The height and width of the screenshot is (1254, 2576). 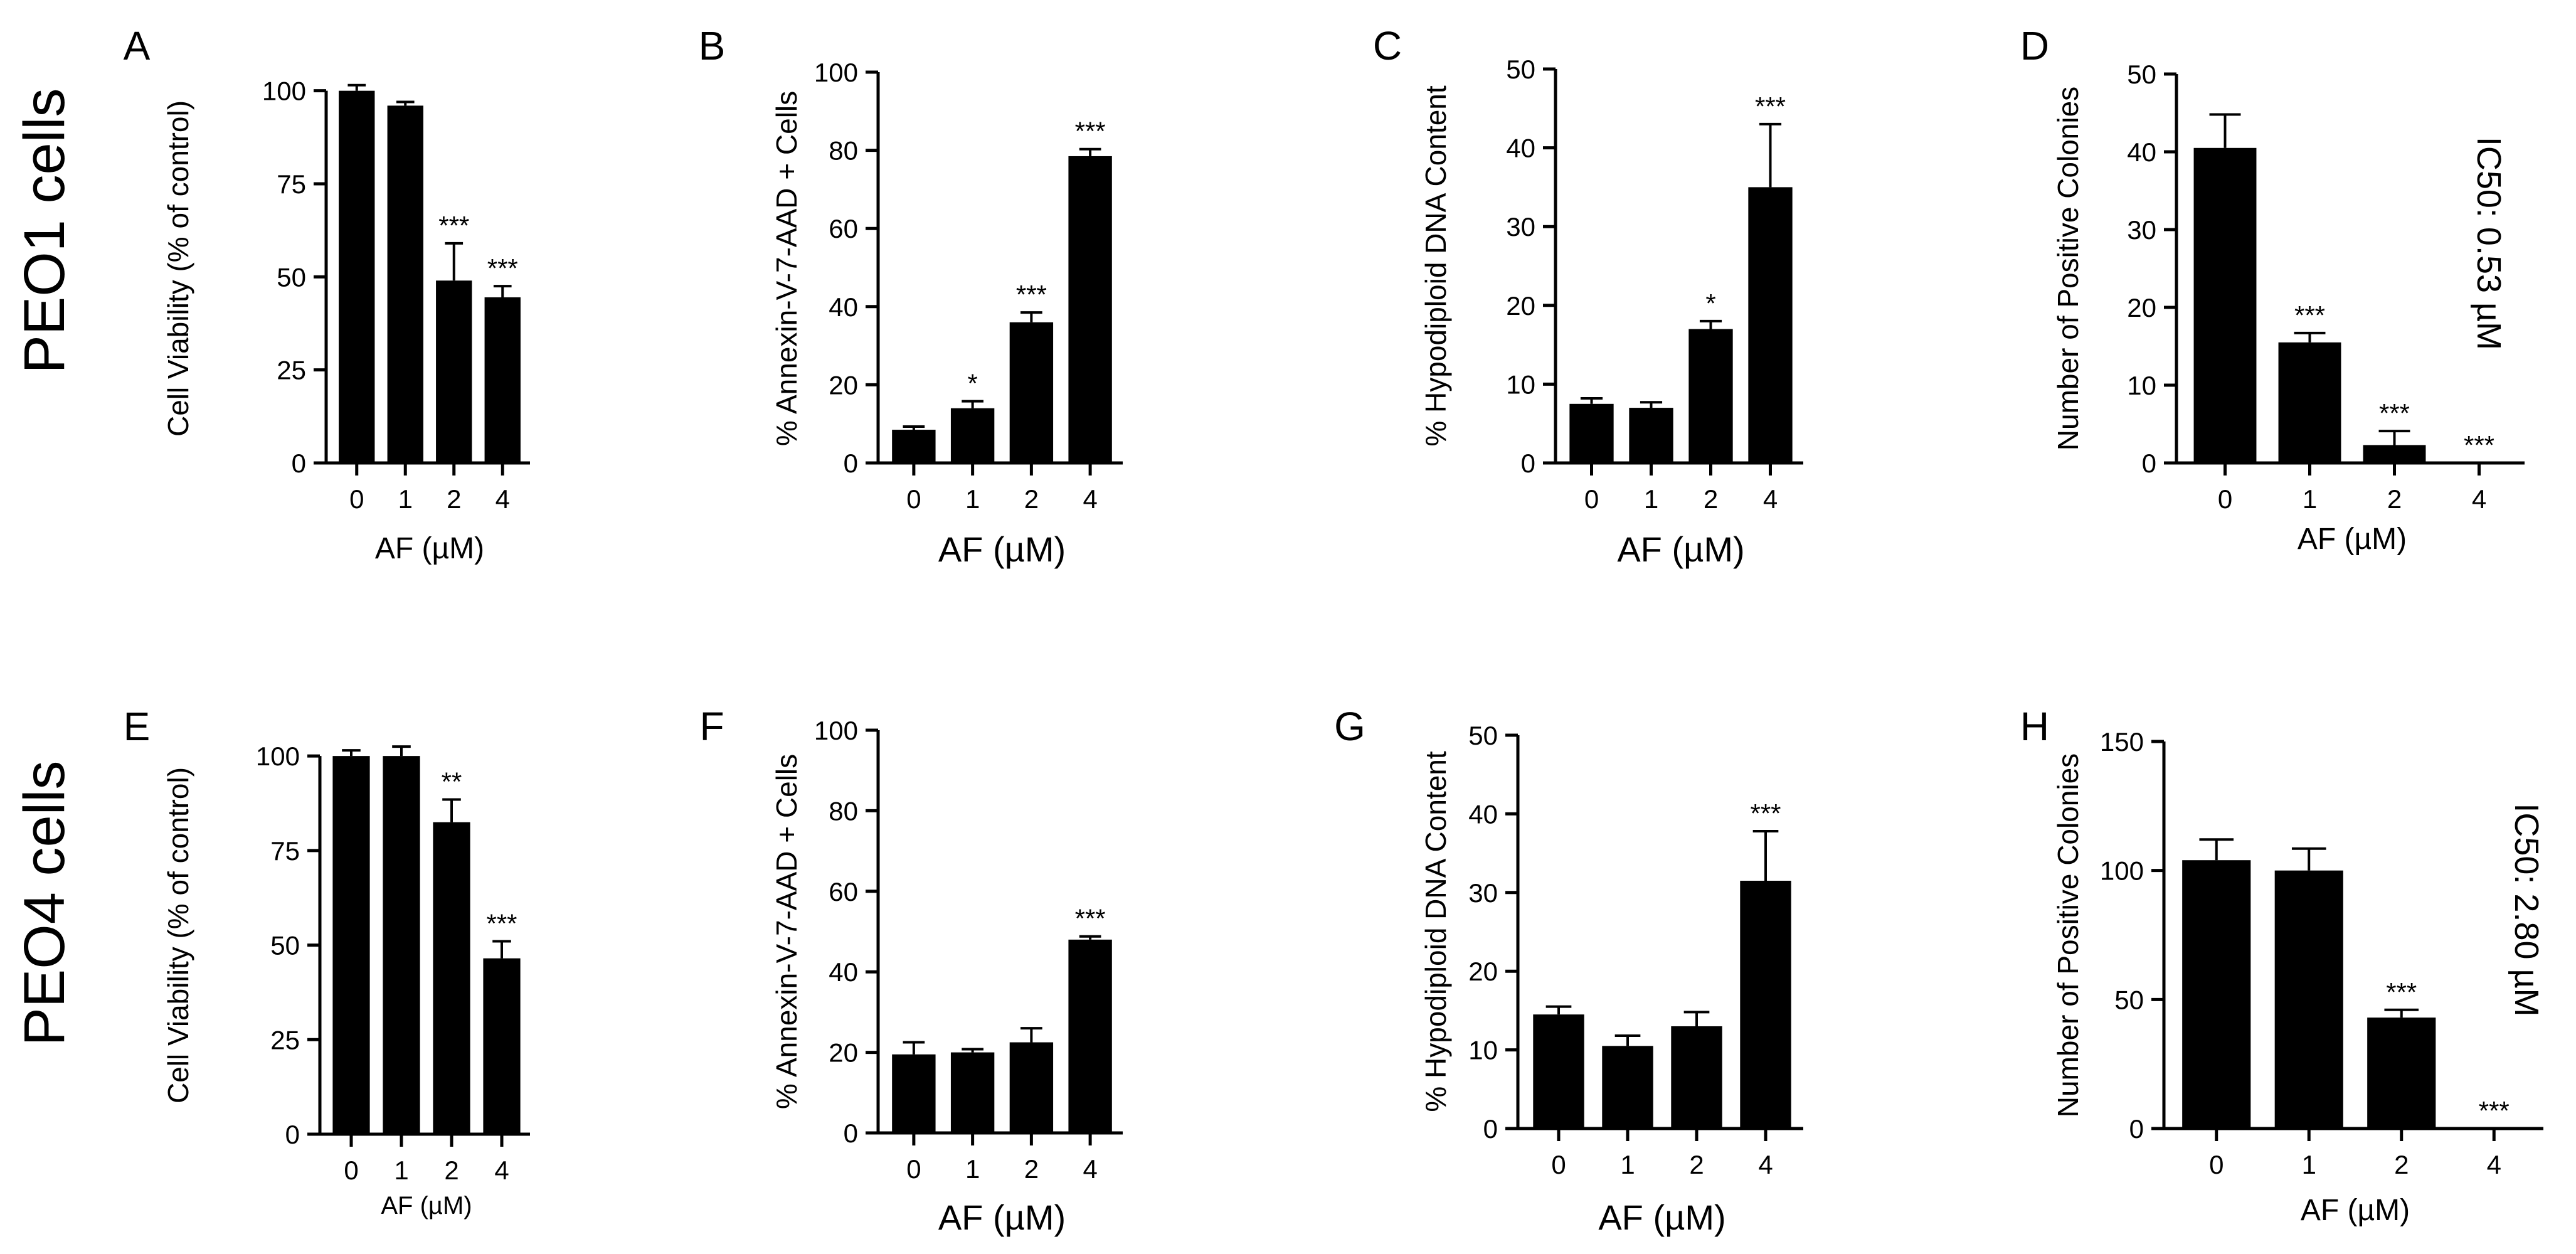 I want to click on x-tick-label-f: 1, so click(x=972, y=1169).